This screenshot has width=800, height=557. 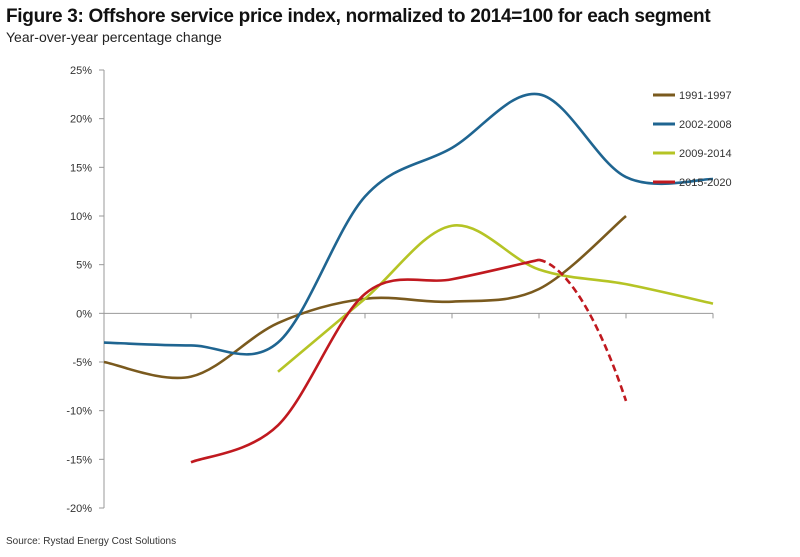 What do you see at coordinates (84, 314) in the screenshot?
I see `y-tick-label: 0%` at bounding box center [84, 314].